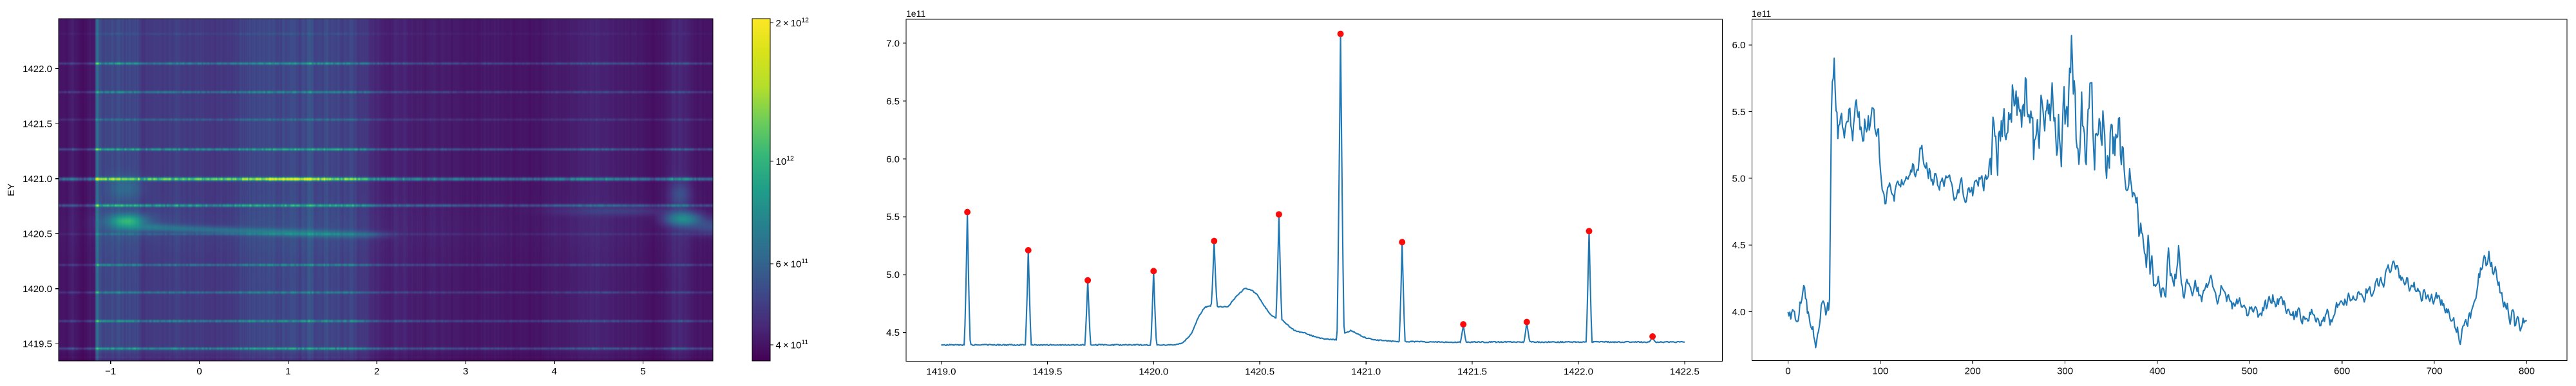  I want to click on svg-text: EY, so click(11, 189).